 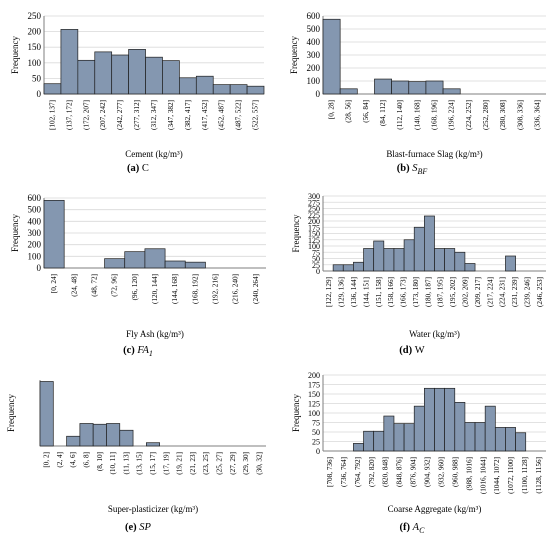 What do you see at coordinates (422, 531) in the screenshot?
I see `caption-subscript: C` at bounding box center [422, 531].